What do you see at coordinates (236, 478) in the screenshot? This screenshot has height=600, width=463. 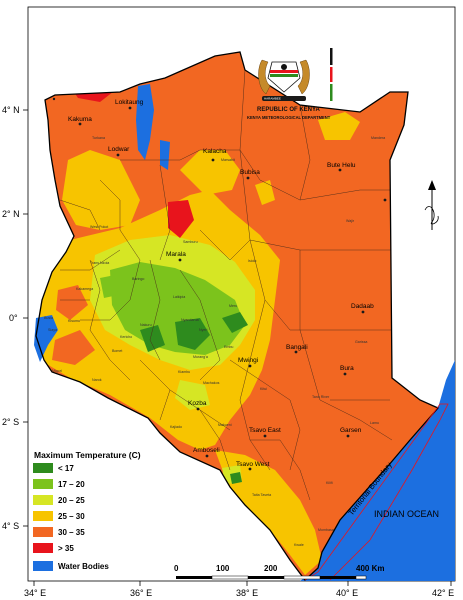 I see `zone-below-17-d` at bounding box center [236, 478].